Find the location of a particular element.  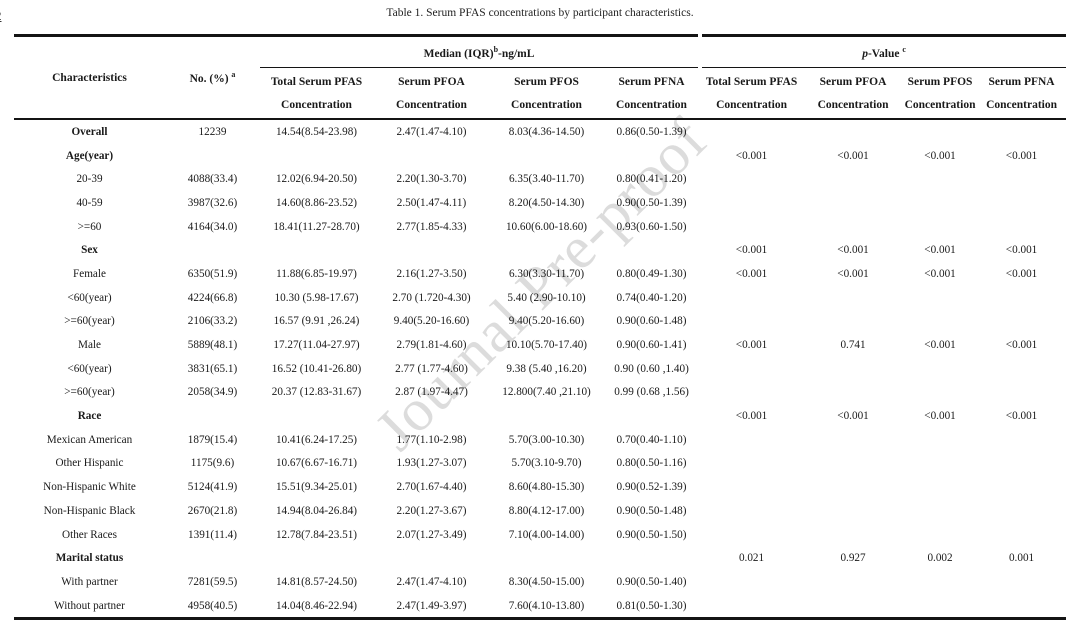

no-pct-label: No. (%) is located at coordinates (209, 78).